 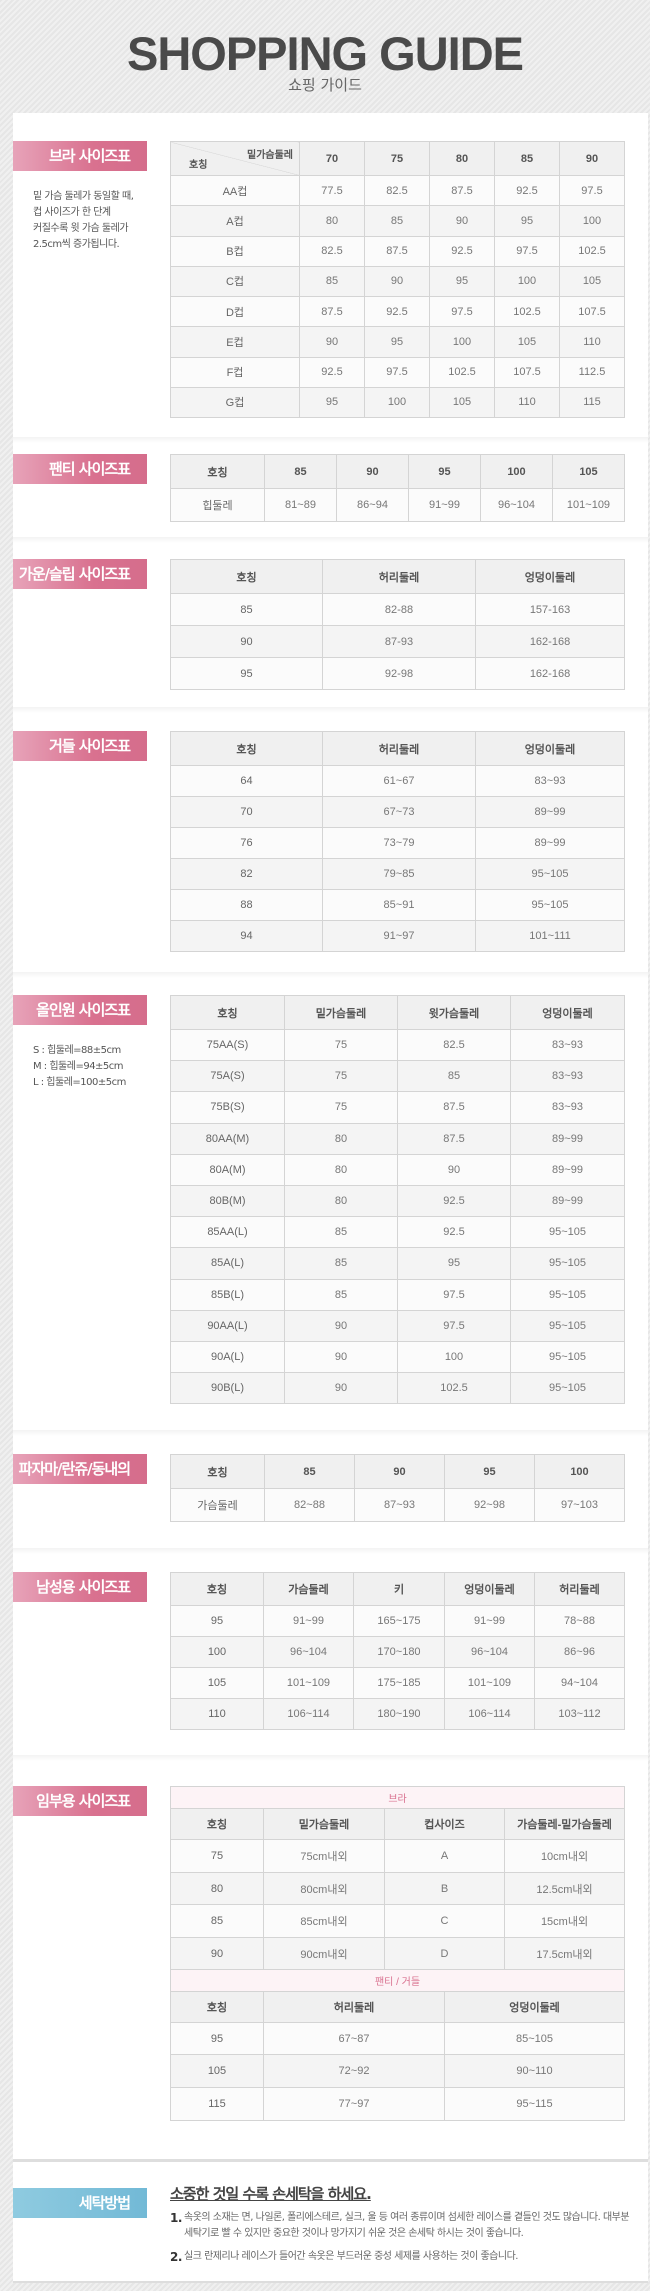 I want to click on table-band-title: 팬티 / 거들, so click(x=397, y=1980).